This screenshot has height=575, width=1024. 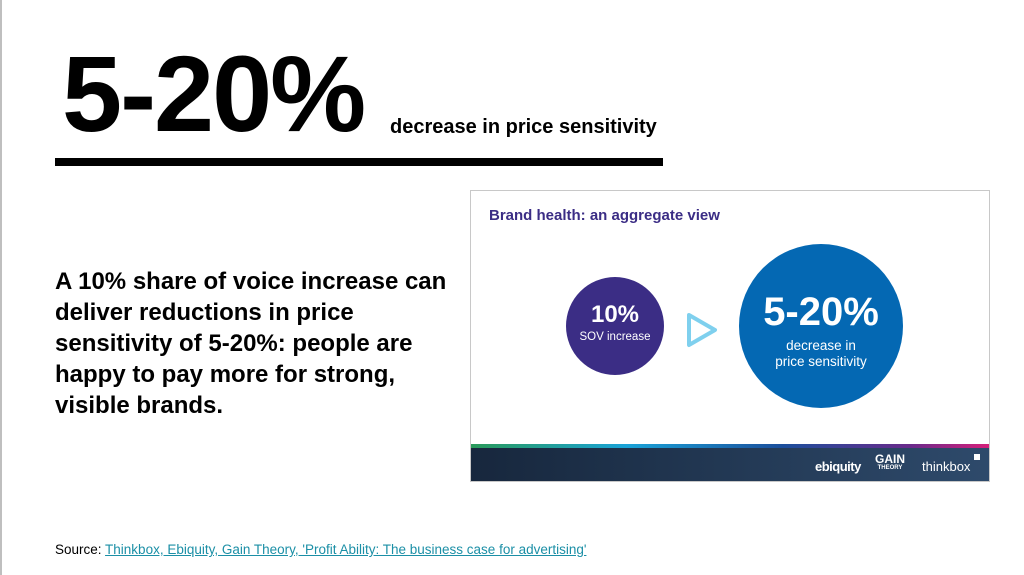 What do you see at coordinates (615, 337) in the screenshot?
I see `sov-label: SOV increase` at bounding box center [615, 337].